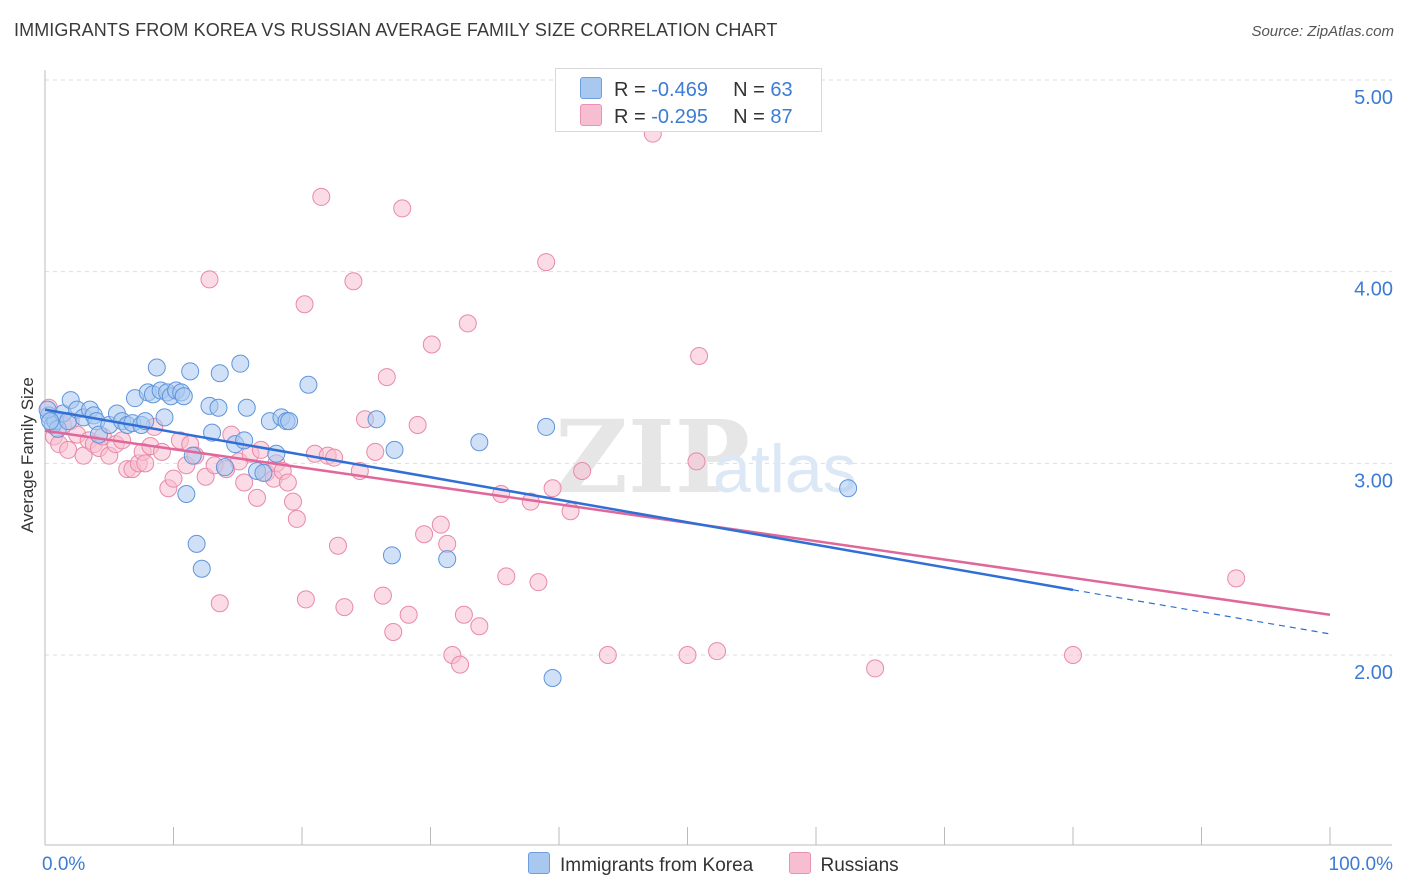 This screenshot has width=1406, height=892. I want to click on x-tick-label-max: 100.0%, so click(1361, 864).